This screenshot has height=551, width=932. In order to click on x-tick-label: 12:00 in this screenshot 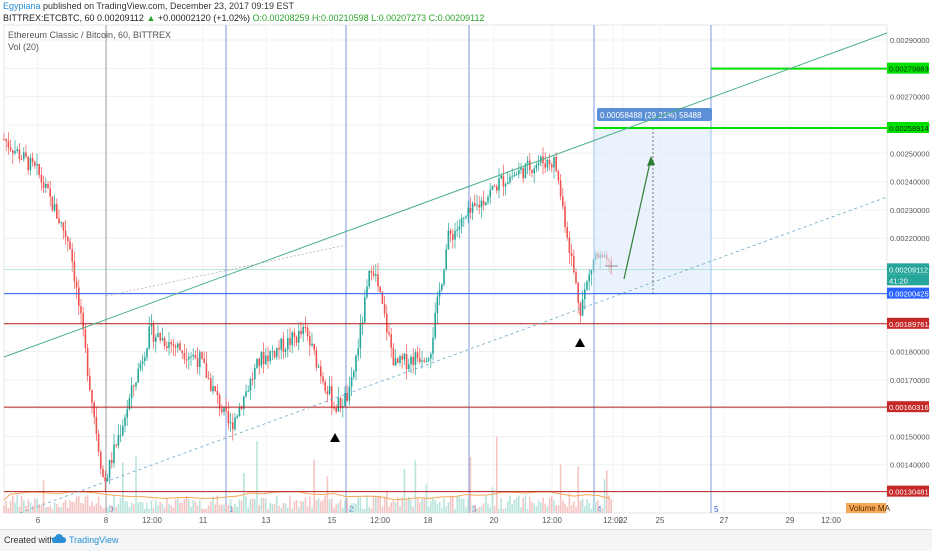, I will do `click(152, 520)`.